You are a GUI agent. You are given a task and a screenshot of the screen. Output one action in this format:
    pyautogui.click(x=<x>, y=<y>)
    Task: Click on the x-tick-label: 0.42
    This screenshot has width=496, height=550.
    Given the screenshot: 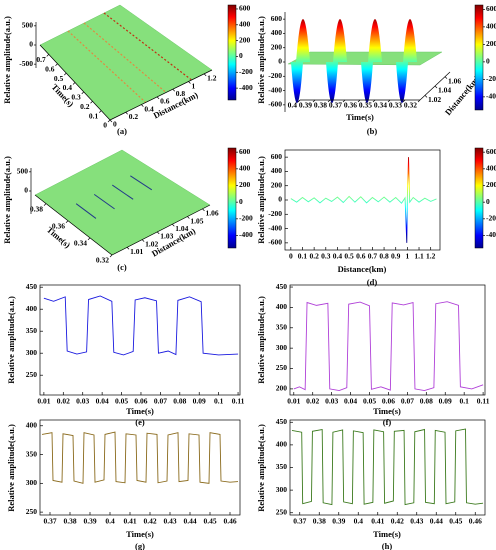 What is the action you would take?
    pyautogui.click(x=149, y=521)
    